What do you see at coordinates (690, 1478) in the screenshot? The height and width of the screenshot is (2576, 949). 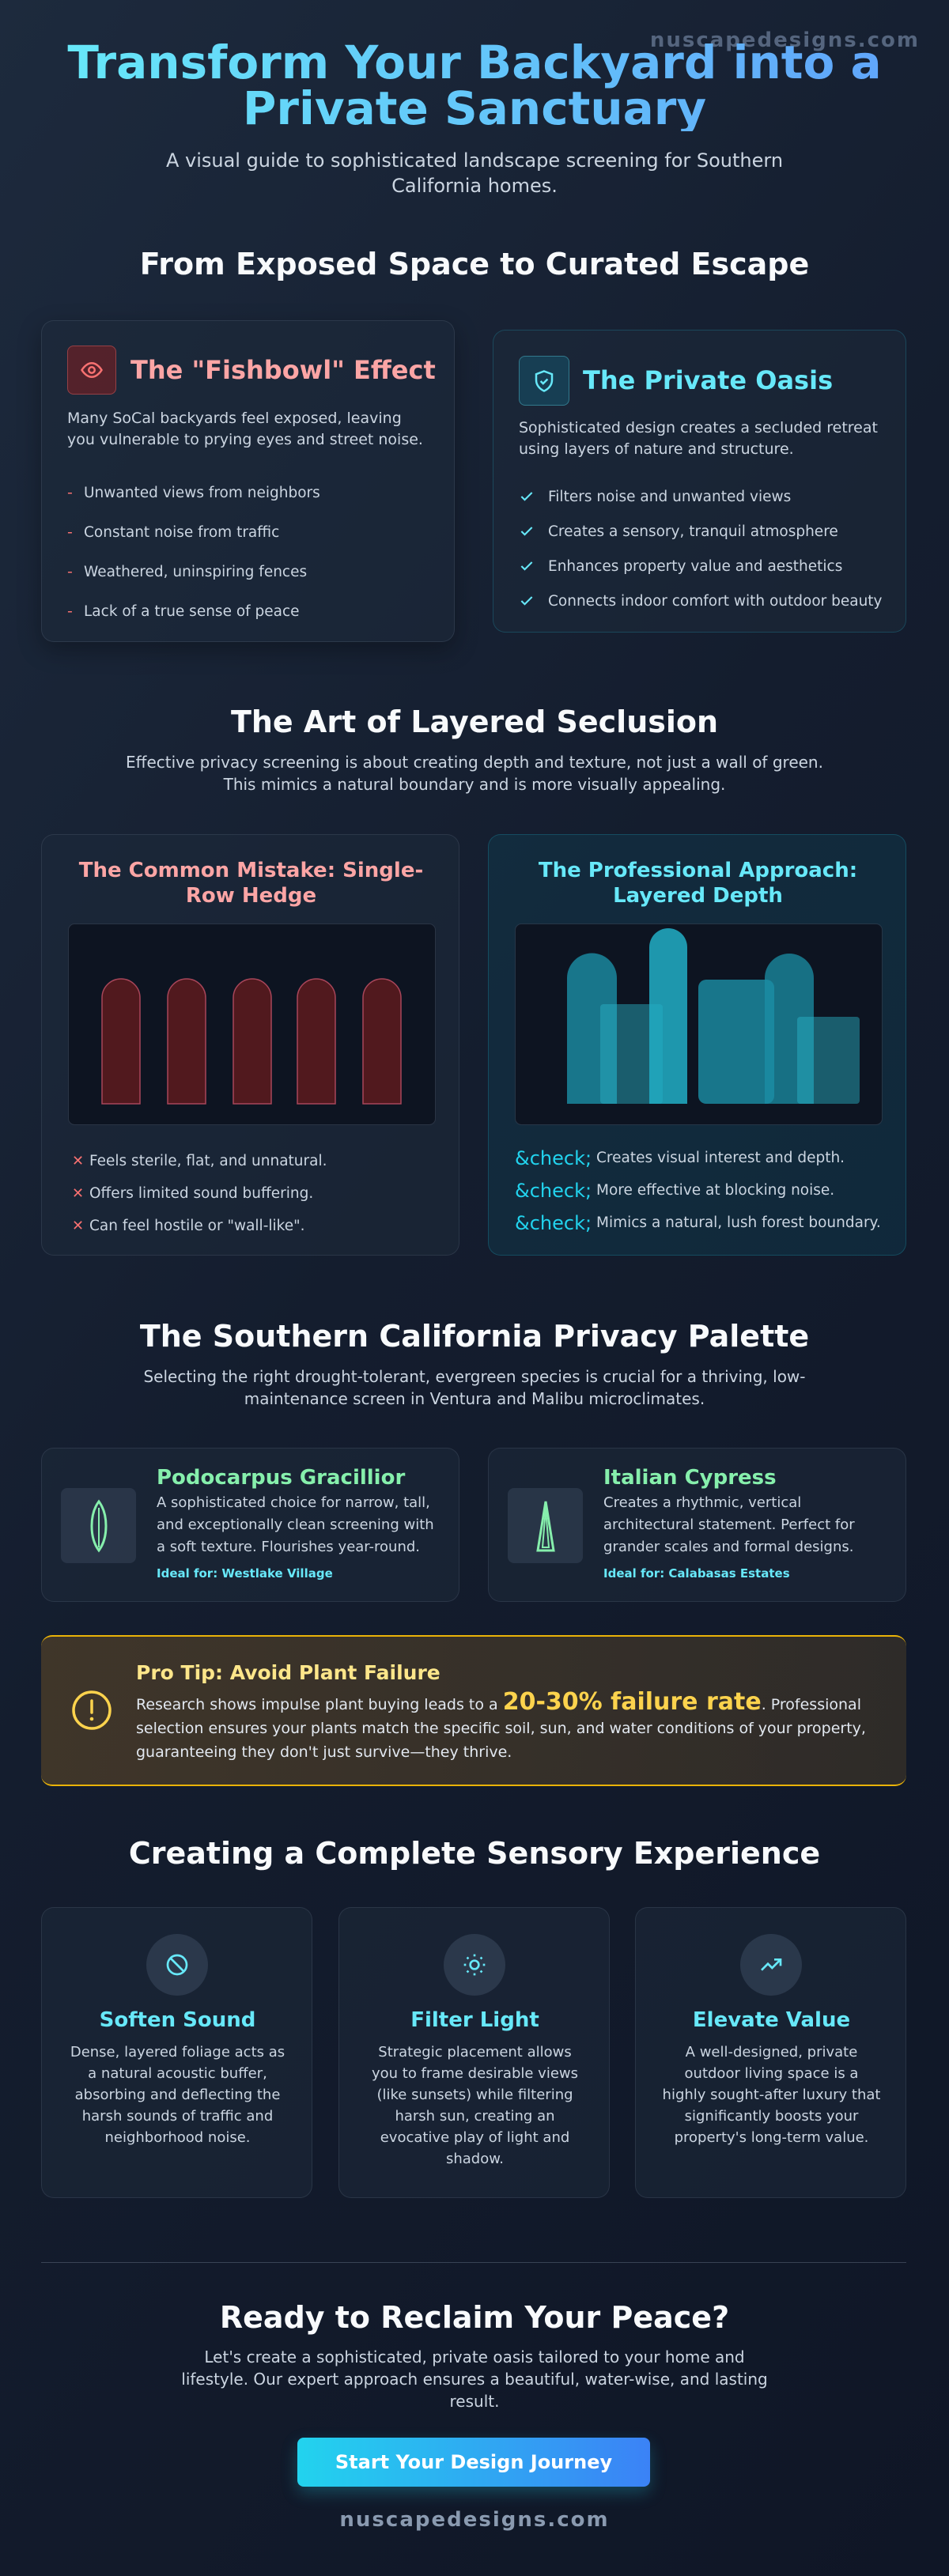 I see `plant-name: Italian Cypress` at bounding box center [690, 1478].